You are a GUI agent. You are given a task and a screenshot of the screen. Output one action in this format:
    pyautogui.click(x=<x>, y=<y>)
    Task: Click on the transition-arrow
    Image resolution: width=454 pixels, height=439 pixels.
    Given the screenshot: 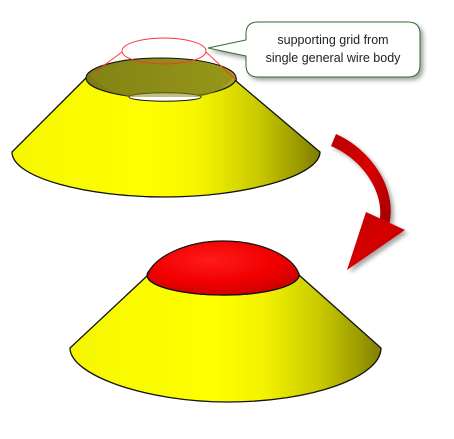 What is the action you would take?
    pyautogui.click(x=368, y=202)
    